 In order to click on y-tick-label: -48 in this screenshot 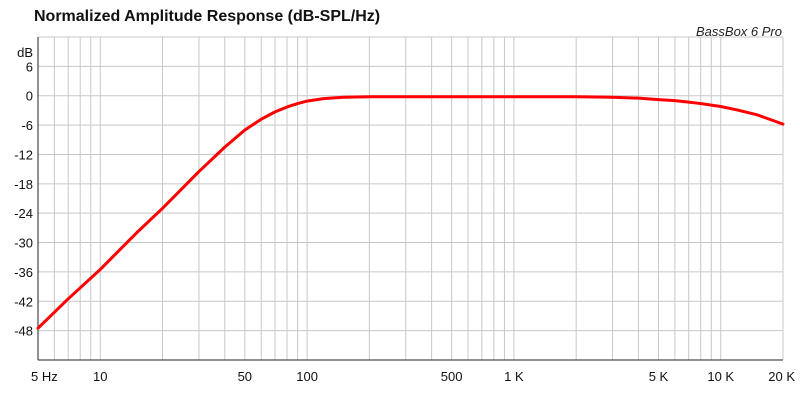, I will do `click(23, 331)`.